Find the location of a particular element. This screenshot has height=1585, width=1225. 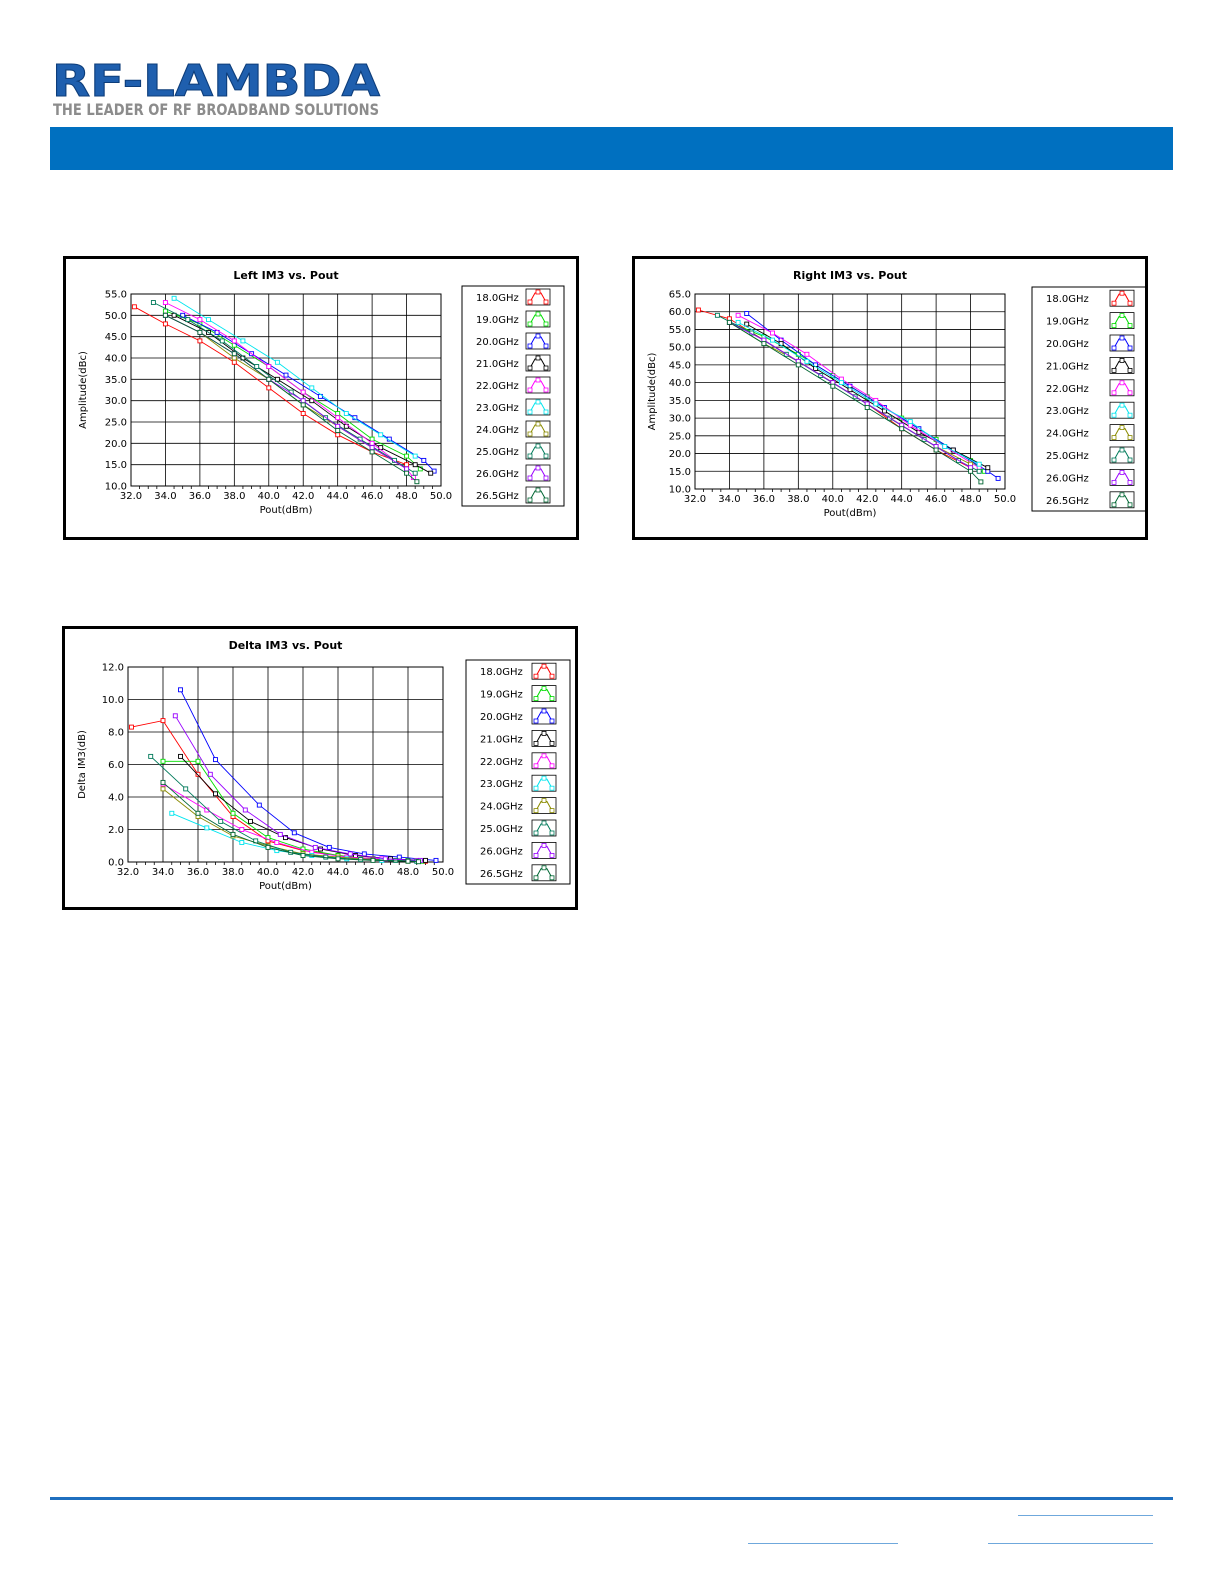

y-tick-label: 10.0 is located at coordinates (680, 490).